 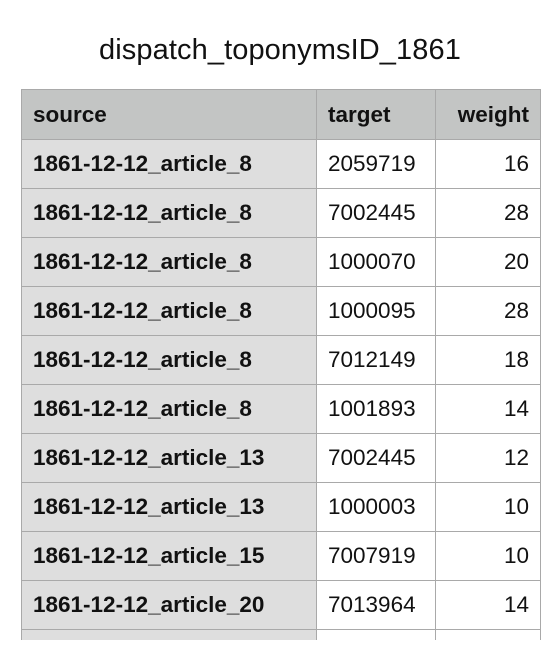 I want to click on table-row: 1861-12-12_article_13 1000003 10, so click(x=281, y=507).